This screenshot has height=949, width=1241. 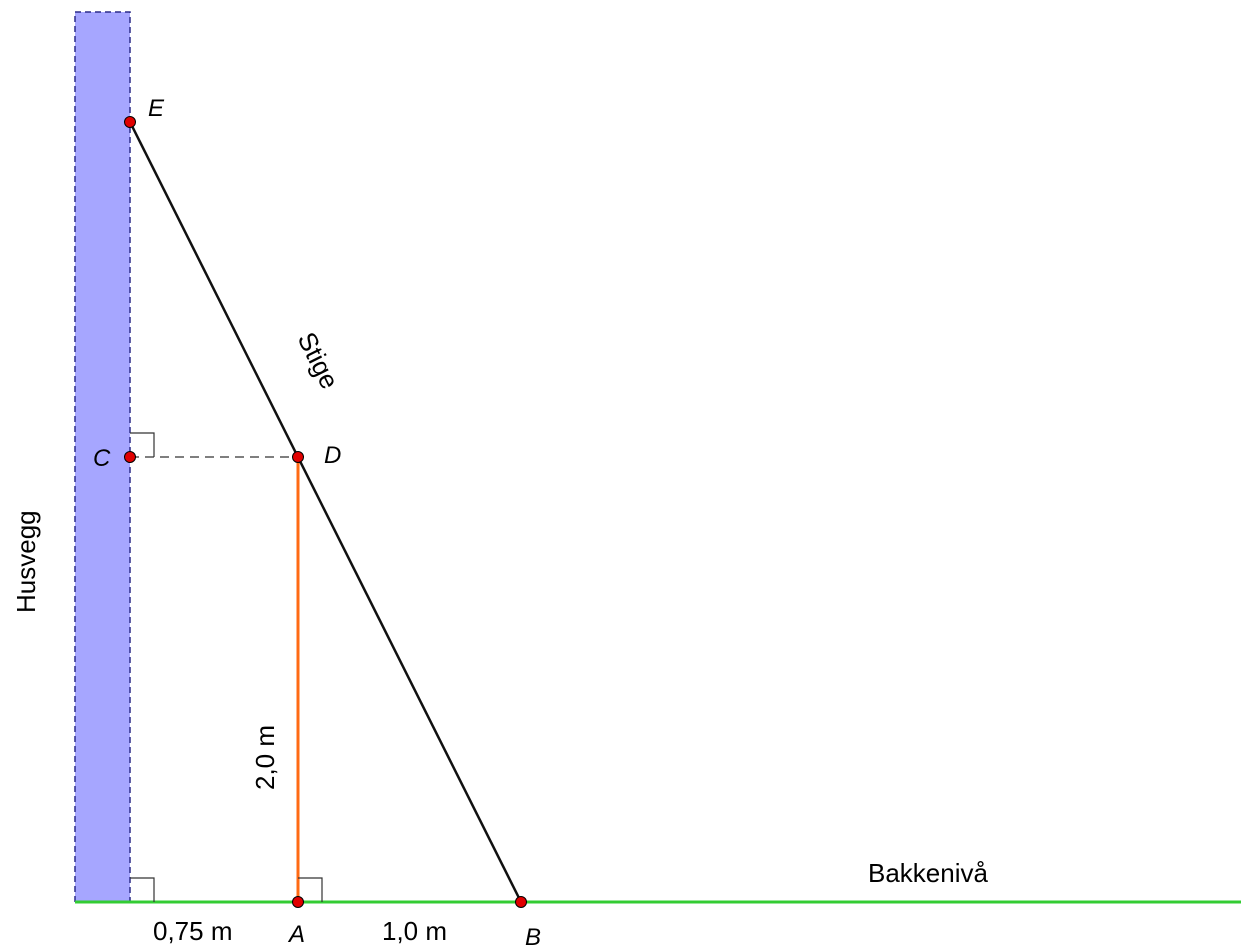 I want to click on point-c, so click(x=130, y=457).